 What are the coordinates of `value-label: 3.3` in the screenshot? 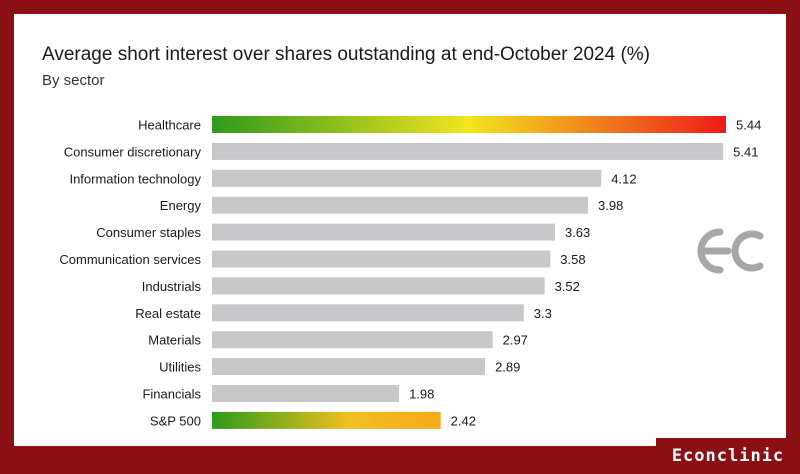 It's located at (543, 313).